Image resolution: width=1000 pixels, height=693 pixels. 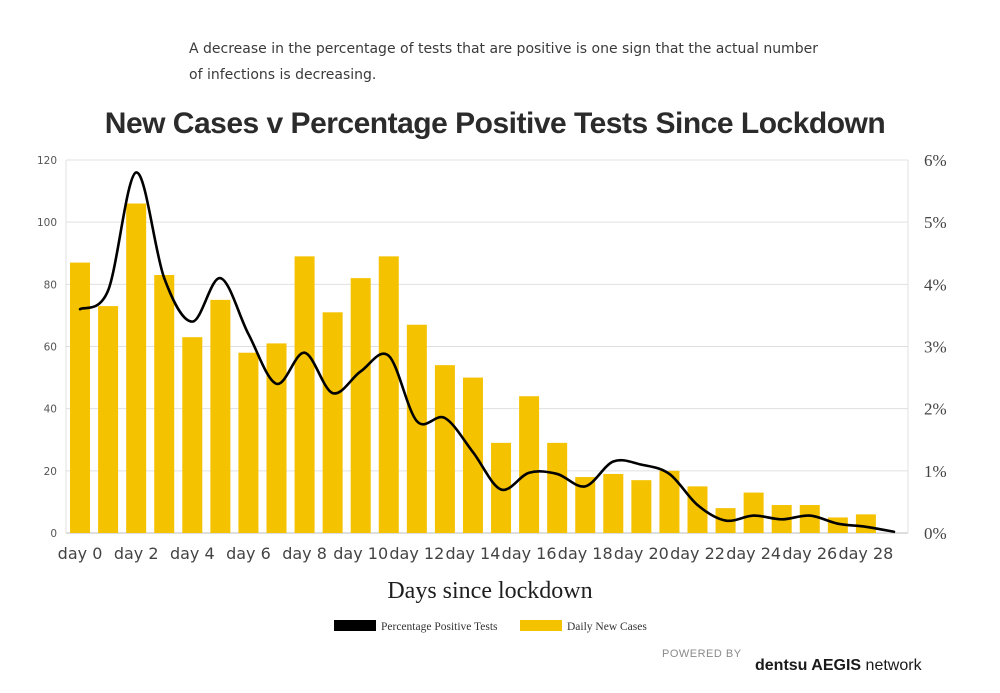 I want to click on brand-name: dentsu AEGIS, so click(x=808, y=665).